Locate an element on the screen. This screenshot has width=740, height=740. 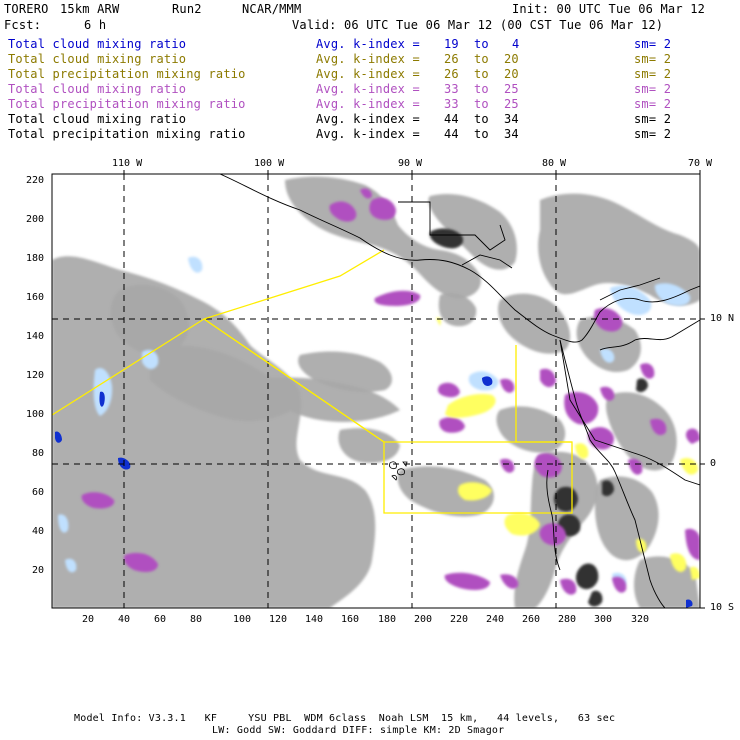
y-tick: 180 is located at coordinates (35, 258).